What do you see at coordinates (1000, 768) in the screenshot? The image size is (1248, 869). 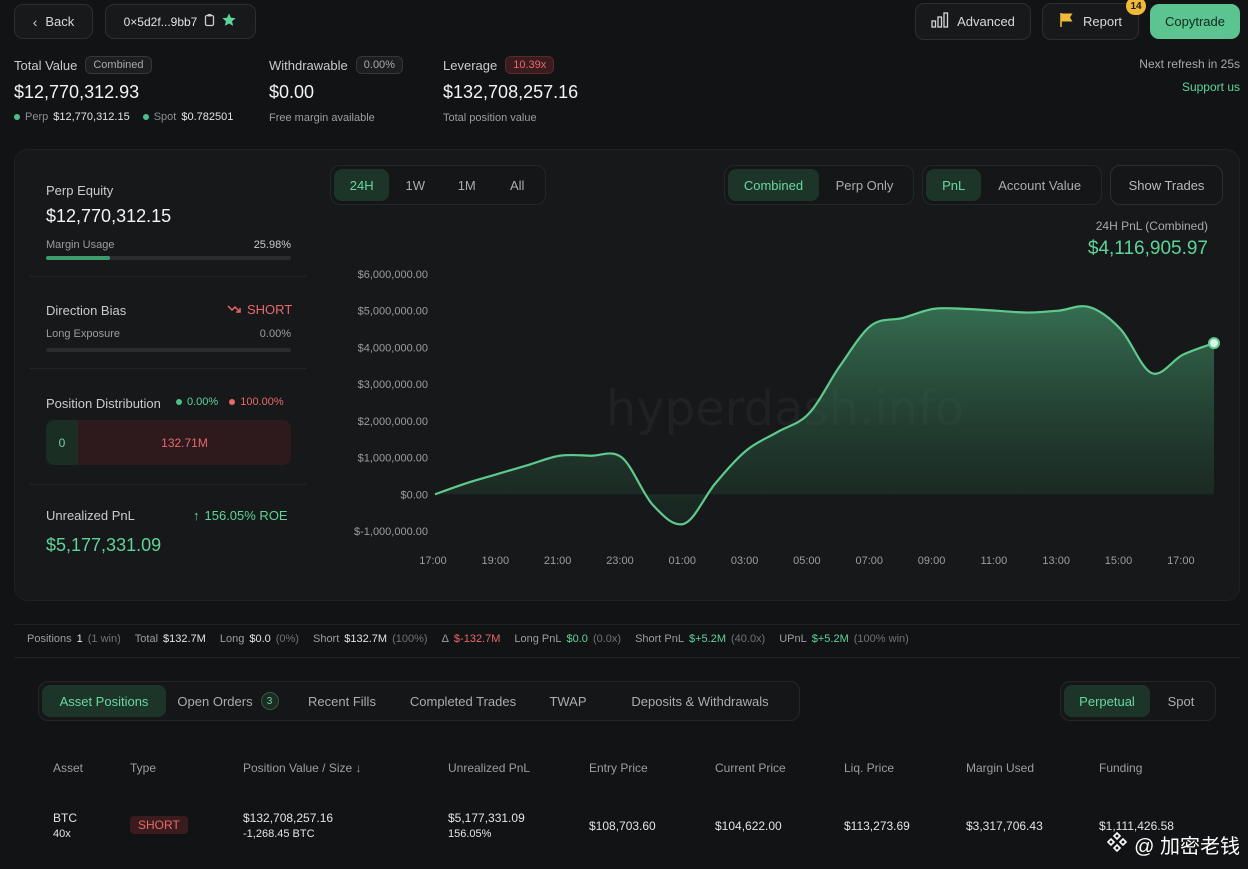 I see `column-header-margin-used: Margin Used` at bounding box center [1000, 768].